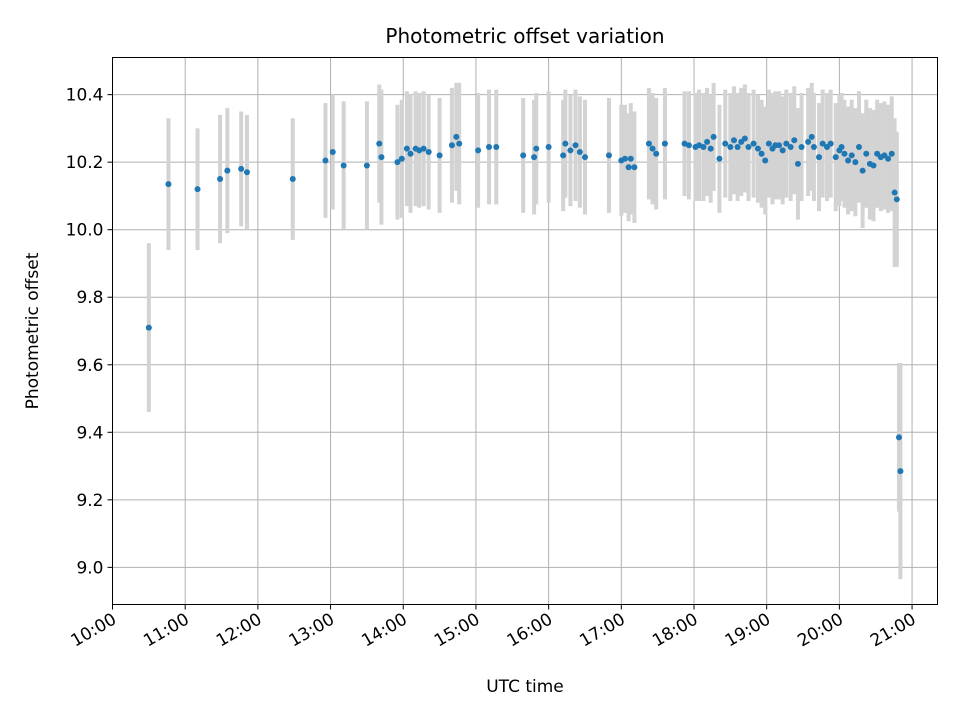 The image size is (960, 720). I want to click on y-tick-label: 10.2, so click(85, 163).